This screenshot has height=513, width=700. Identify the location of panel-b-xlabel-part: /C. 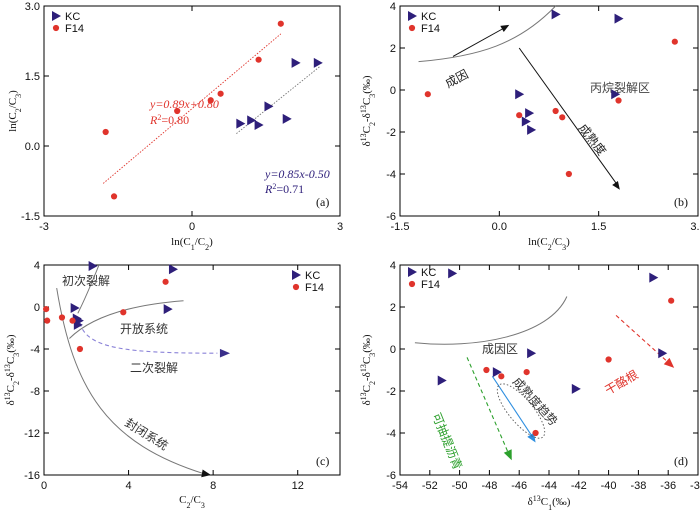
(557, 242).